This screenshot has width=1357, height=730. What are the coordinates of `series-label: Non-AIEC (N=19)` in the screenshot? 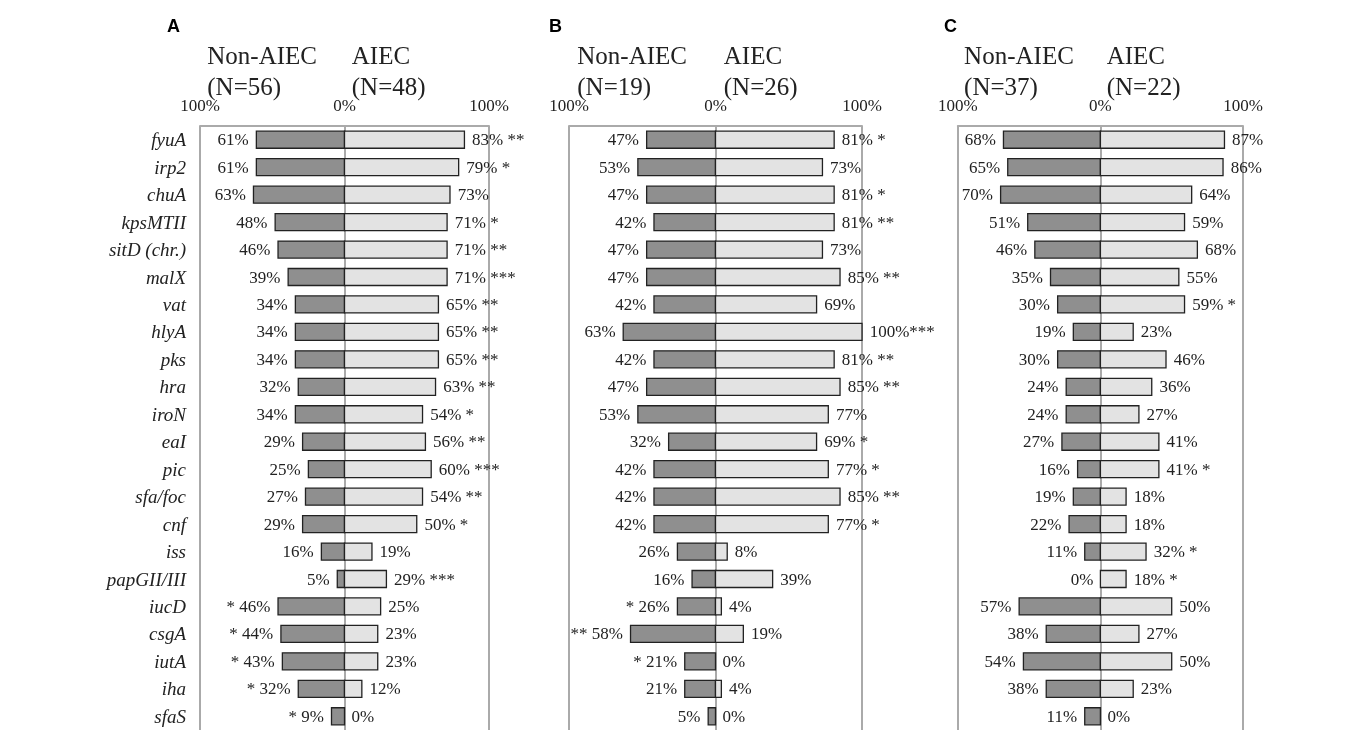 It's located at (635, 71).